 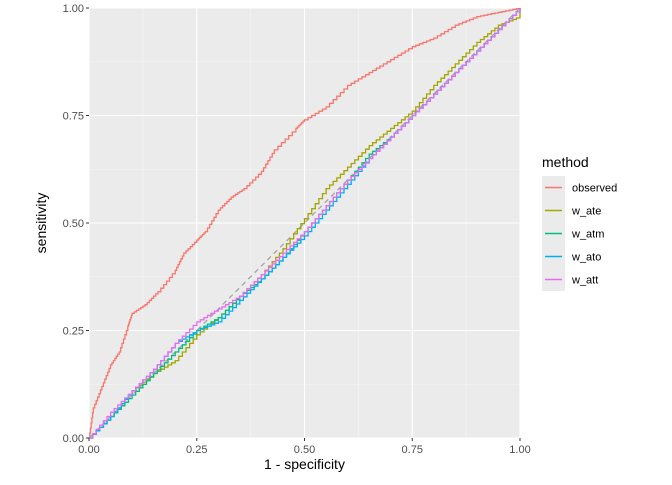 What do you see at coordinates (88, 450) in the screenshot?
I see `x-tick-label: 0.00` at bounding box center [88, 450].